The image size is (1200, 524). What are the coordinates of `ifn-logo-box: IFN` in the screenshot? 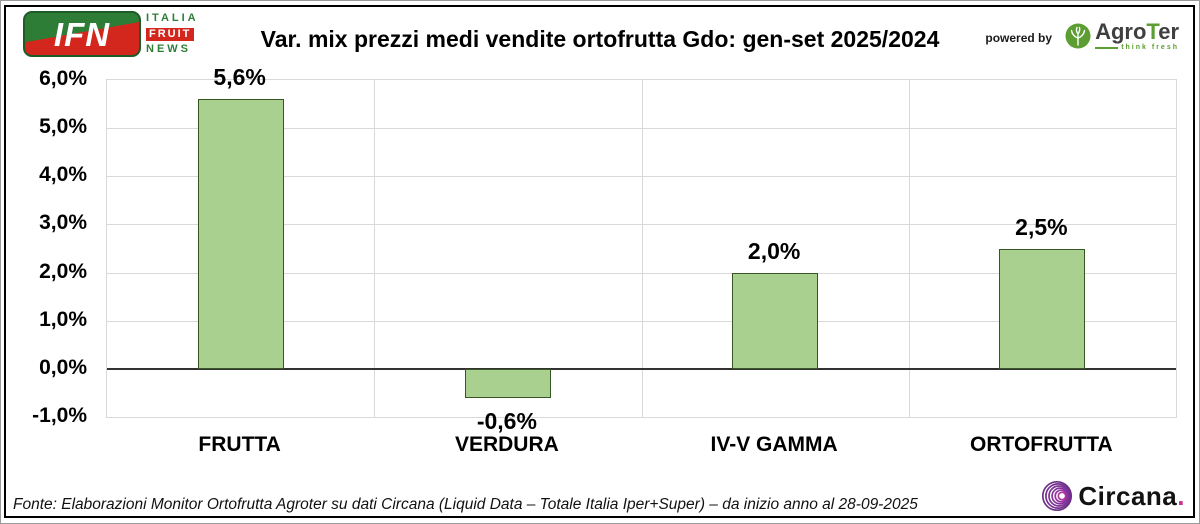 It's located at (82, 34).